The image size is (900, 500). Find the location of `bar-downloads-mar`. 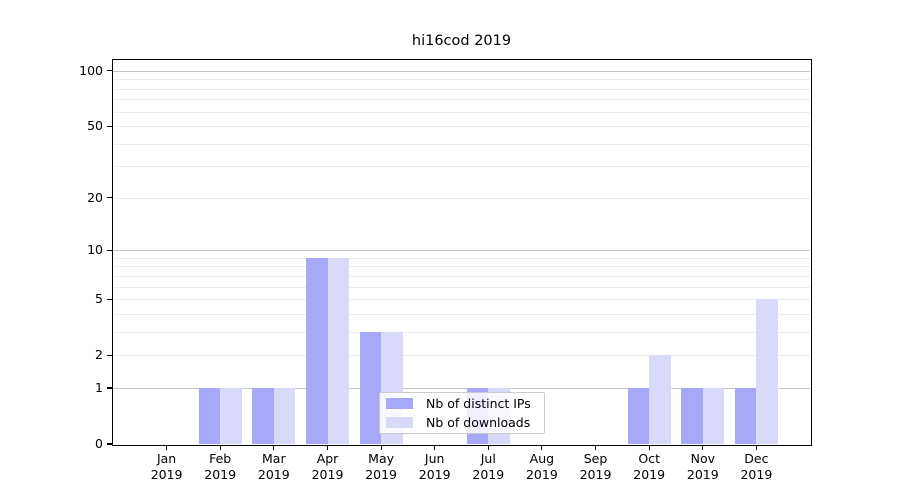

bar-downloads-mar is located at coordinates (284, 416).